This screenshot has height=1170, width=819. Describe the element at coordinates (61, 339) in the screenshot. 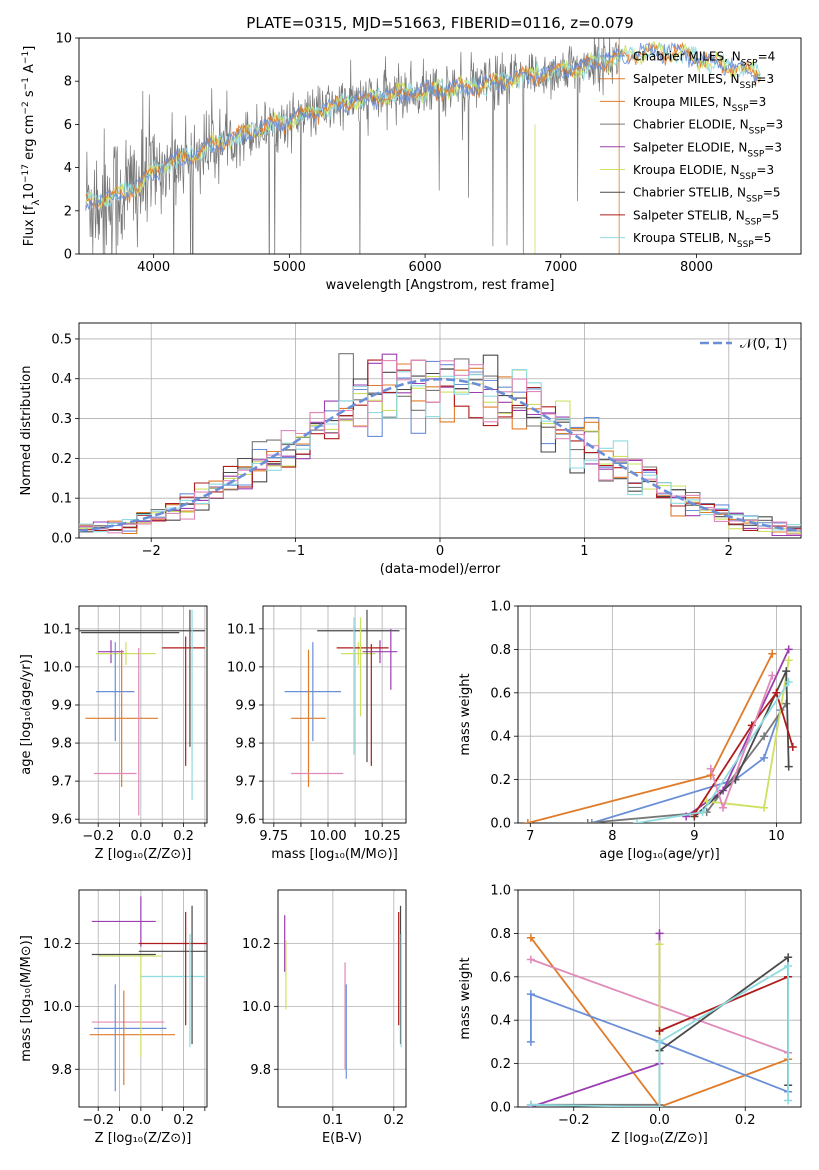

I see `y-tick-label: 0.5` at that location.